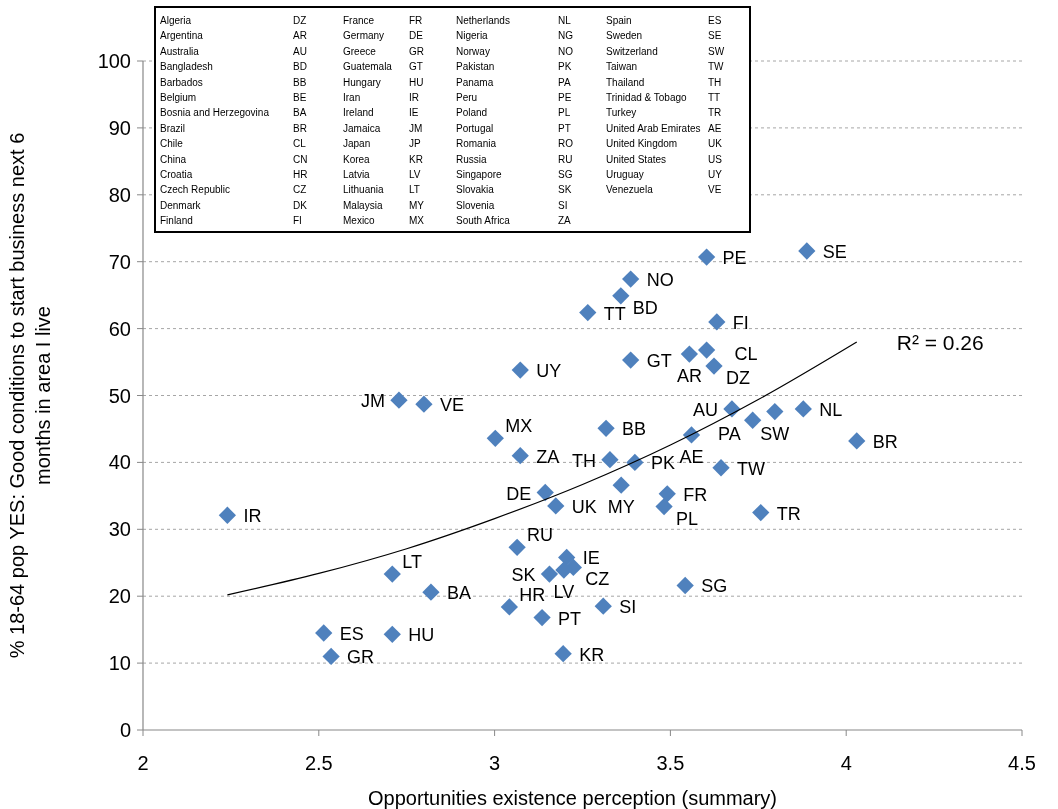 The height and width of the screenshot is (809, 1058). What do you see at coordinates (645, 307) in the screenshot?
I see `annotation: BD` at bounding box center [645, 307].